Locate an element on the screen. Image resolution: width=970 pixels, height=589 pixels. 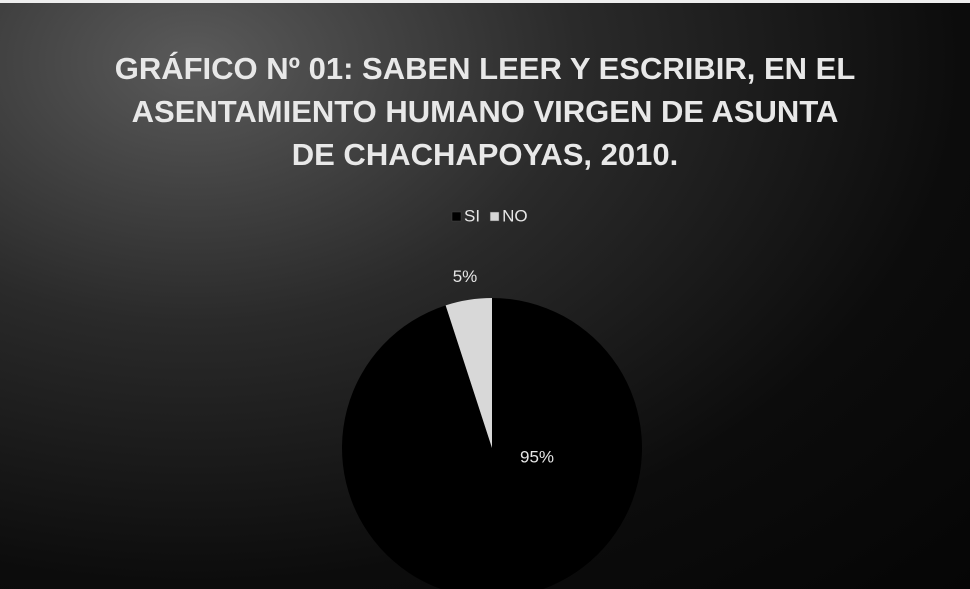
legend-label: NO is located at coordinates (515, 215).